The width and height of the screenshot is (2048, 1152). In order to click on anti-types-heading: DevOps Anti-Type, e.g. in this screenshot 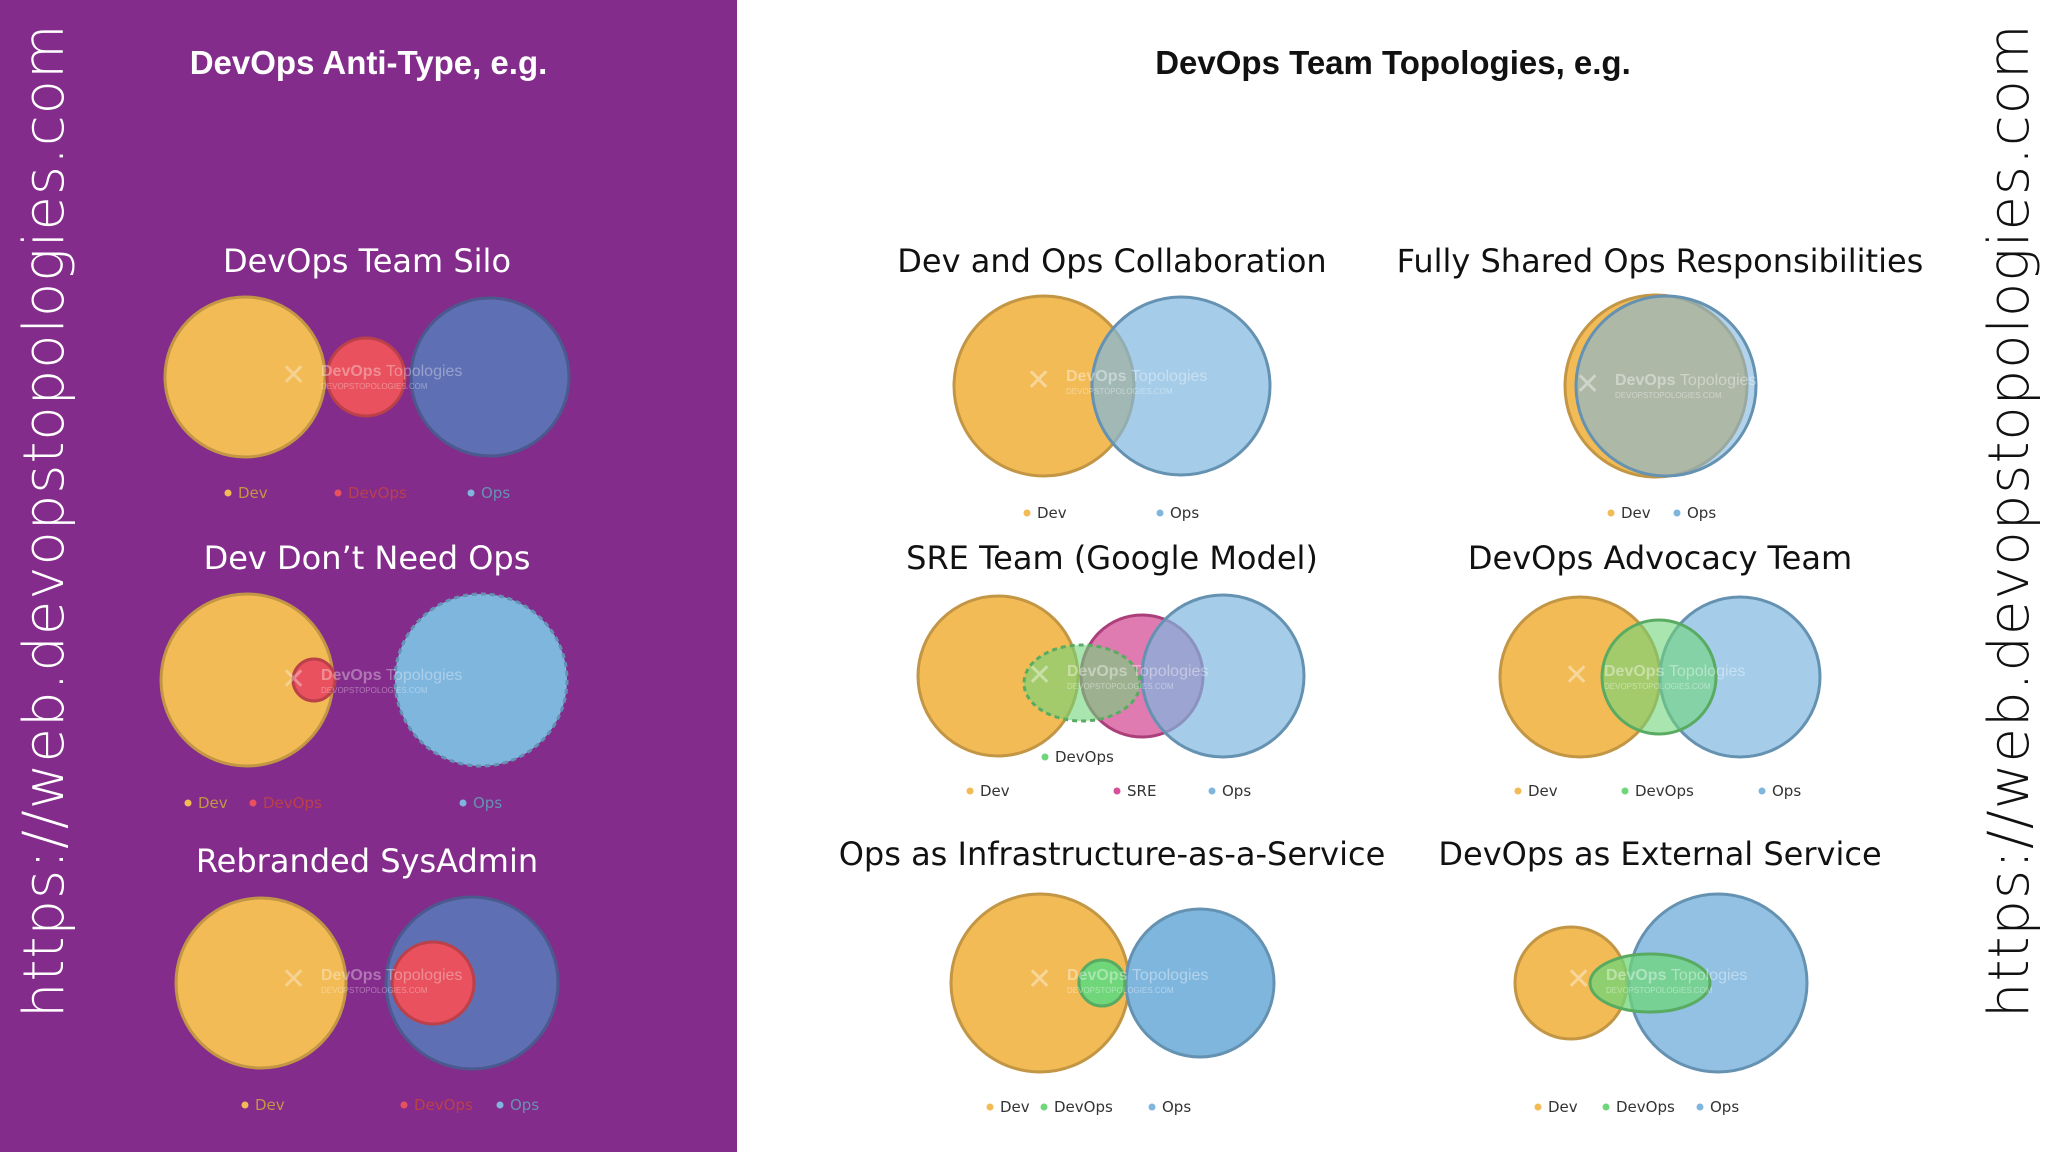, I will do `click(368, 62)`.